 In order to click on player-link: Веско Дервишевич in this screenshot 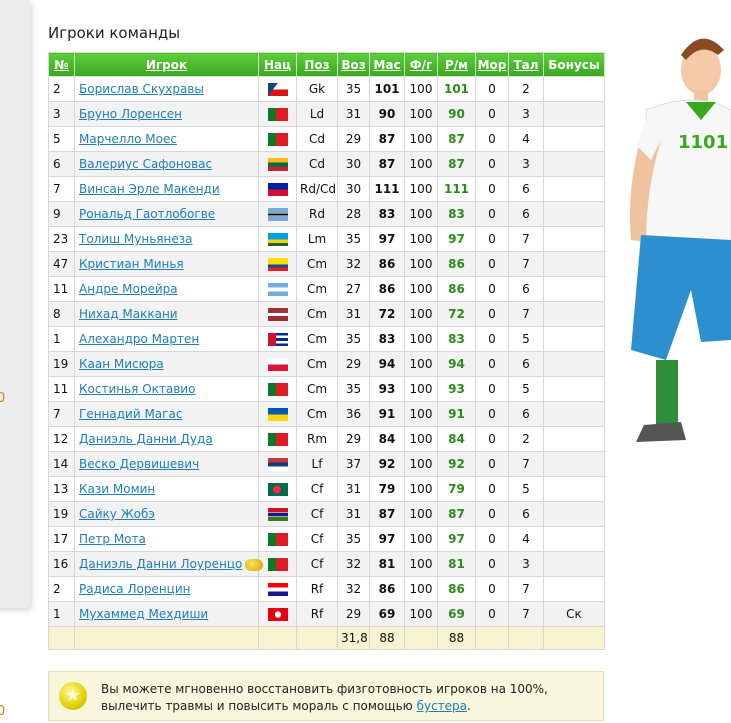, I will do `click(139, 464)`.